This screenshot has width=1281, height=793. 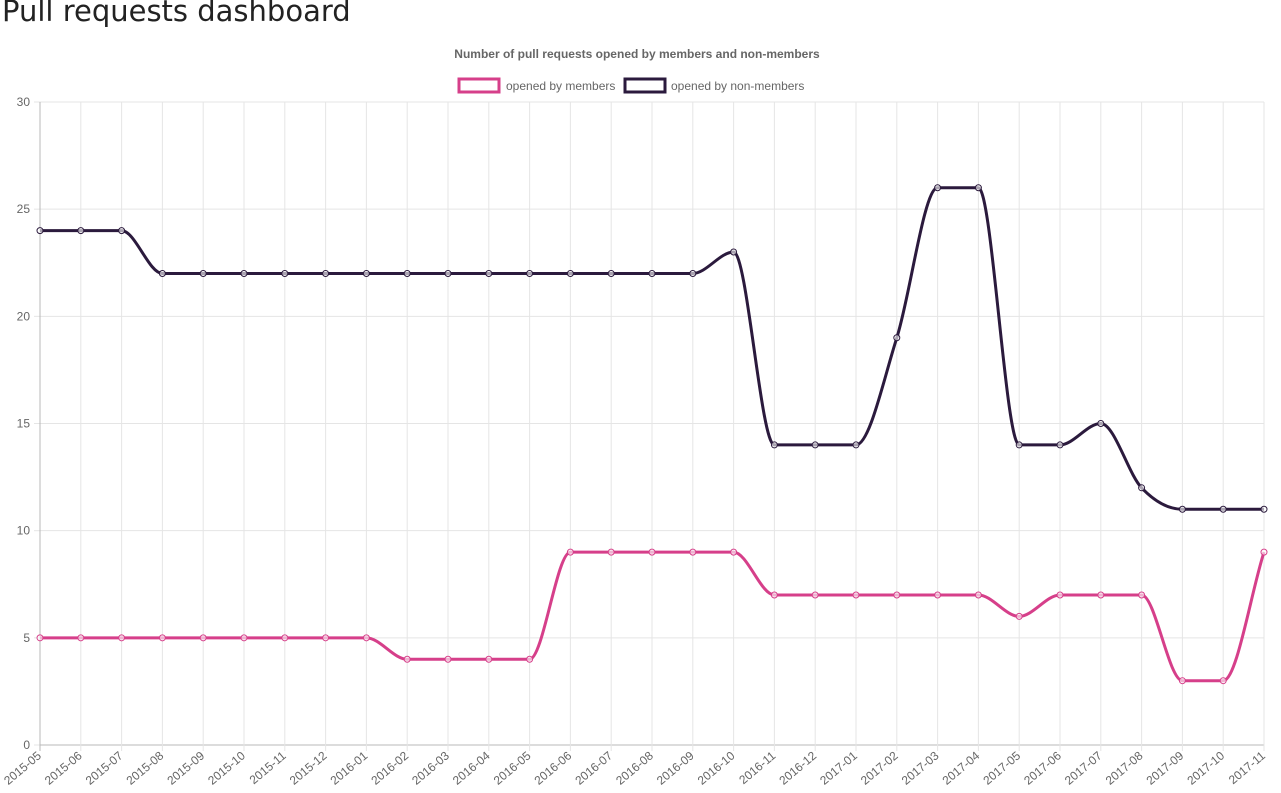 What do you see at coordinates (24, 102) in the screenshot?
I see `y-tick-label: 30` at bounding box center [24, 102].